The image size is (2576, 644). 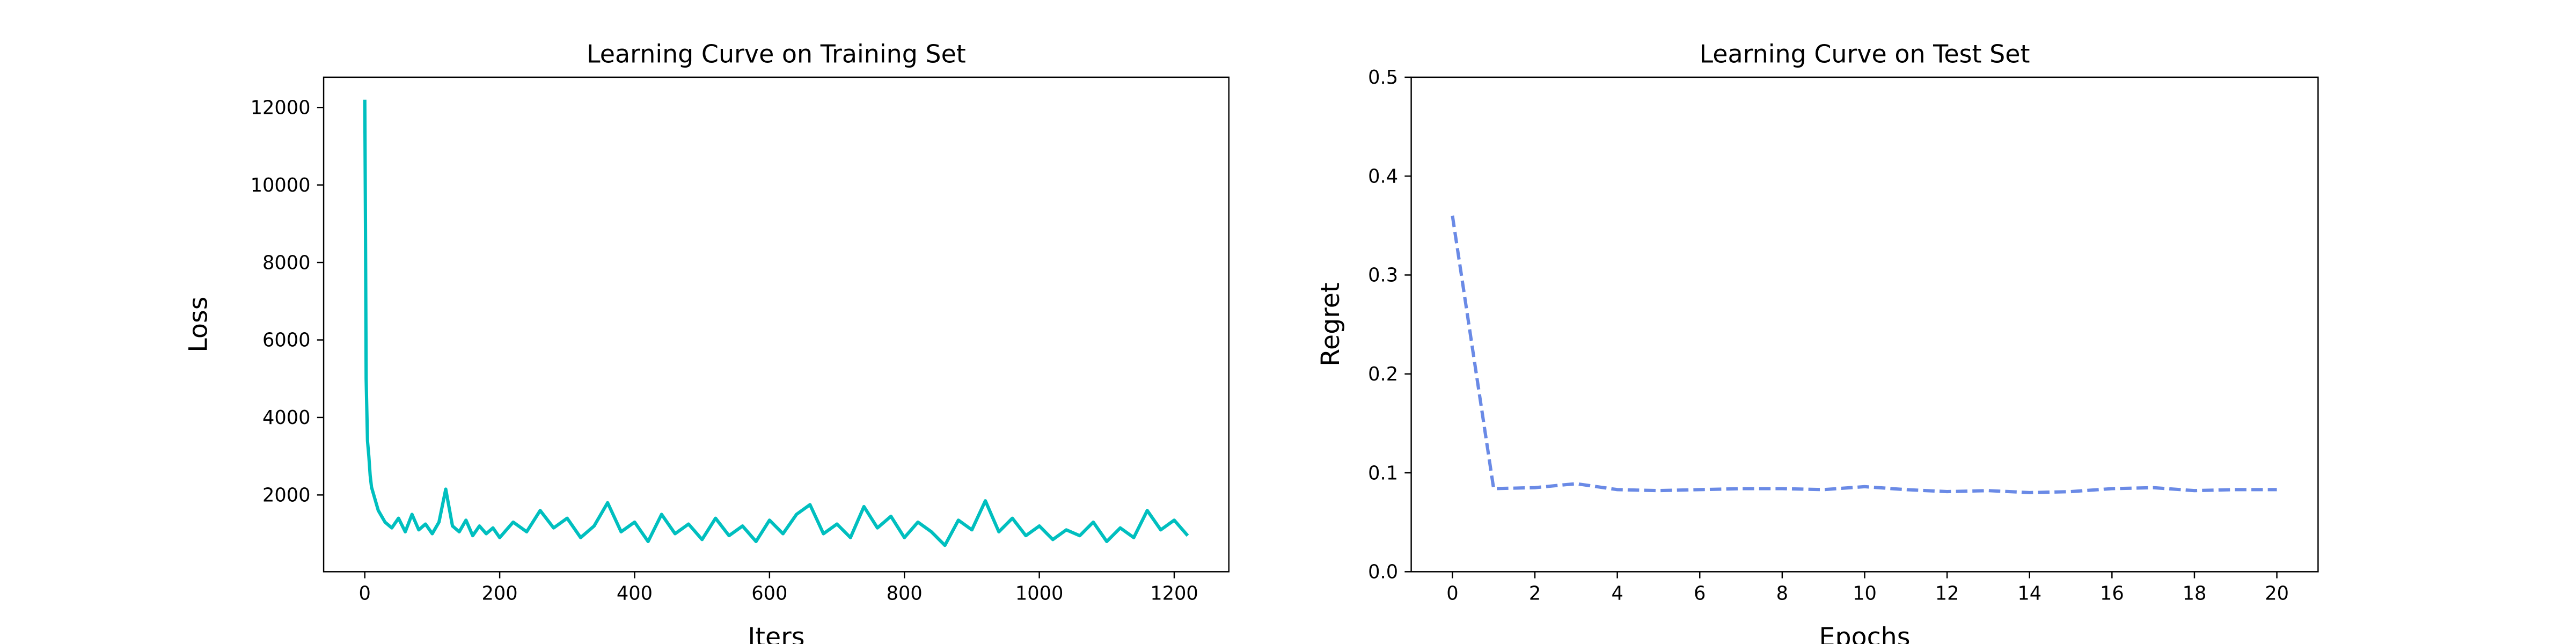 What do you see at coordinates (1782, 593) in the screenshot?
I see `x-tick-label: 8` at bounding box center [1782, 593].